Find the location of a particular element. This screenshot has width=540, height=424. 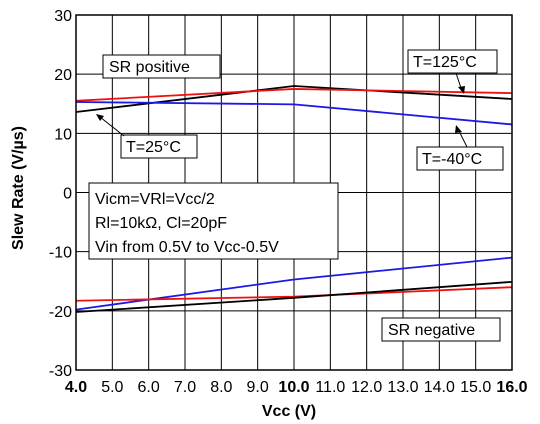

conditions-box is located at coordinates (213, 221).